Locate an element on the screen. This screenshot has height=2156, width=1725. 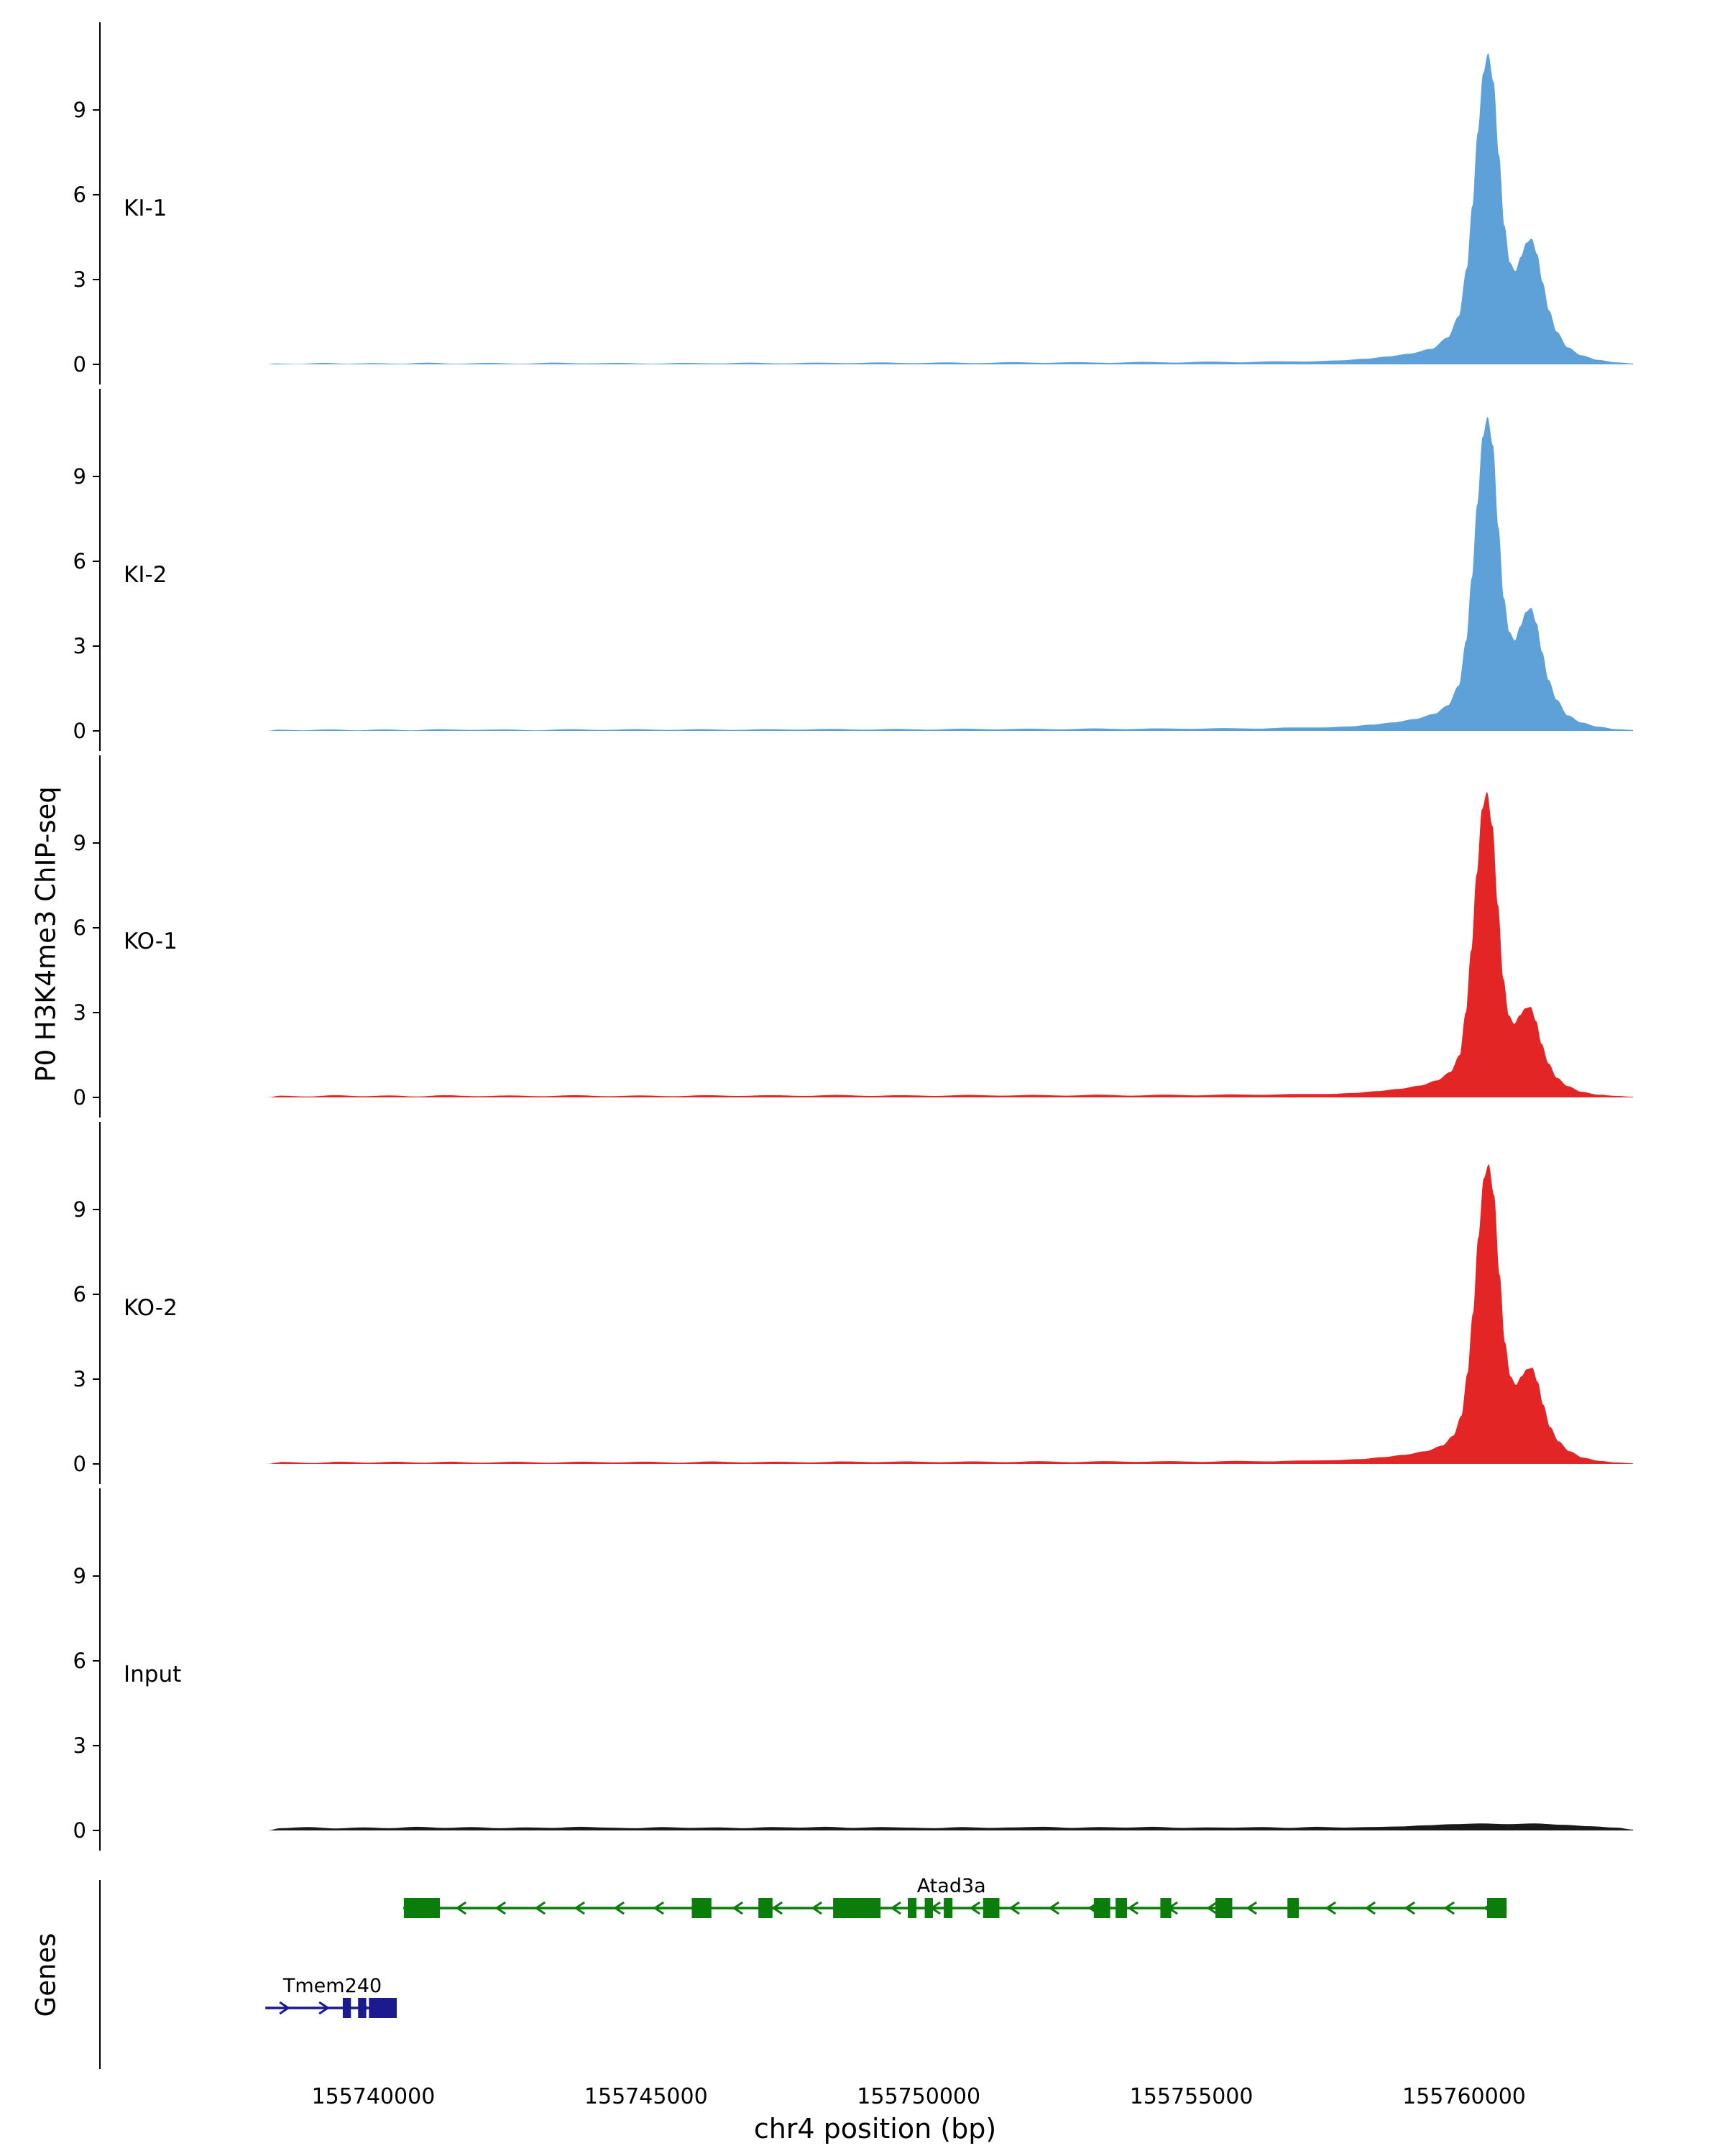
track-label-KO-1: KO-1 is located at coordinates (151, 941).